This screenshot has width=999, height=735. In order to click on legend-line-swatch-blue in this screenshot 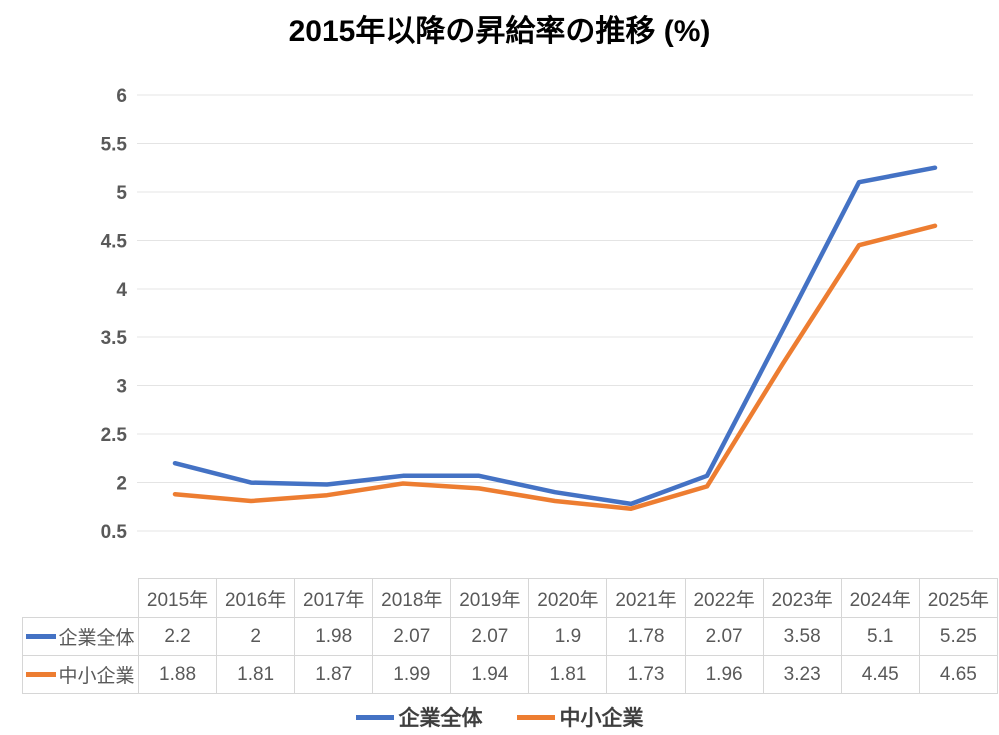, I will do `click(374, 717)`.